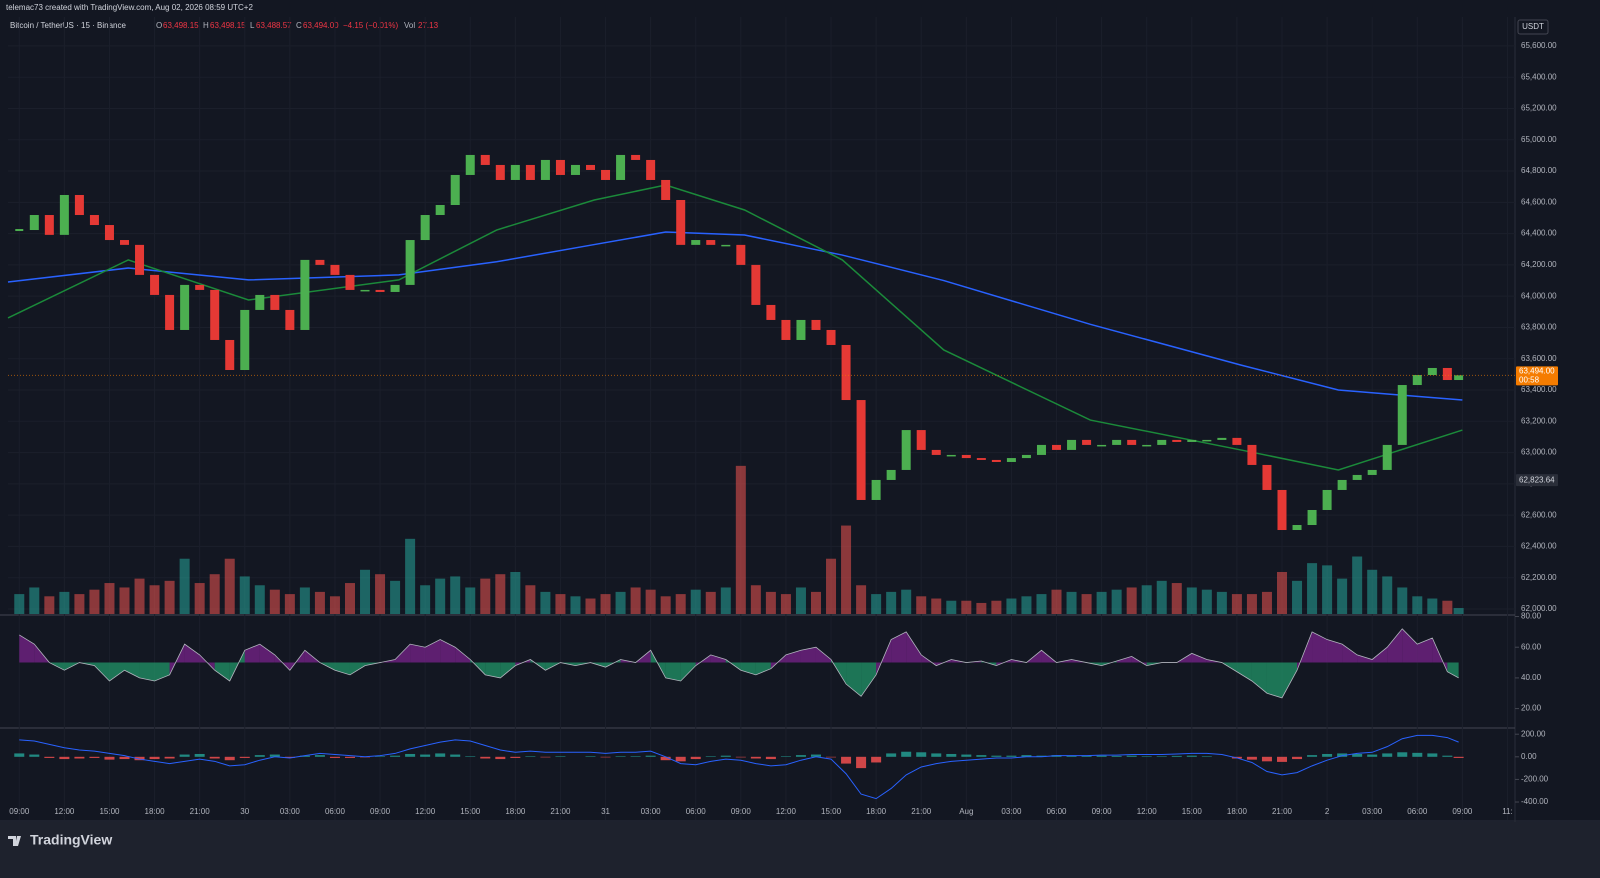 Image resolution: width=1600 pixels, height=878 pixels. Describe the element at coordinates (1537, 480) in the screenshot. I see `marker-tag` at that location.